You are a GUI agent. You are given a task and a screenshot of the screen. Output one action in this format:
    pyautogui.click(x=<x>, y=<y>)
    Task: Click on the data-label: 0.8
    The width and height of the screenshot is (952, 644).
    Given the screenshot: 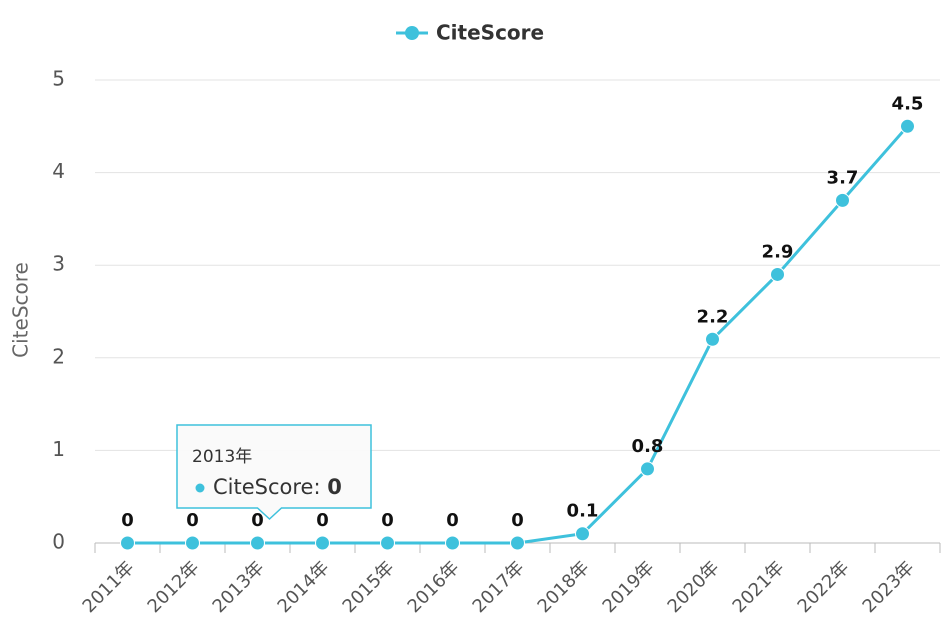 What is the action you would take?
    pyautogui.click(x=648, y=446)
    